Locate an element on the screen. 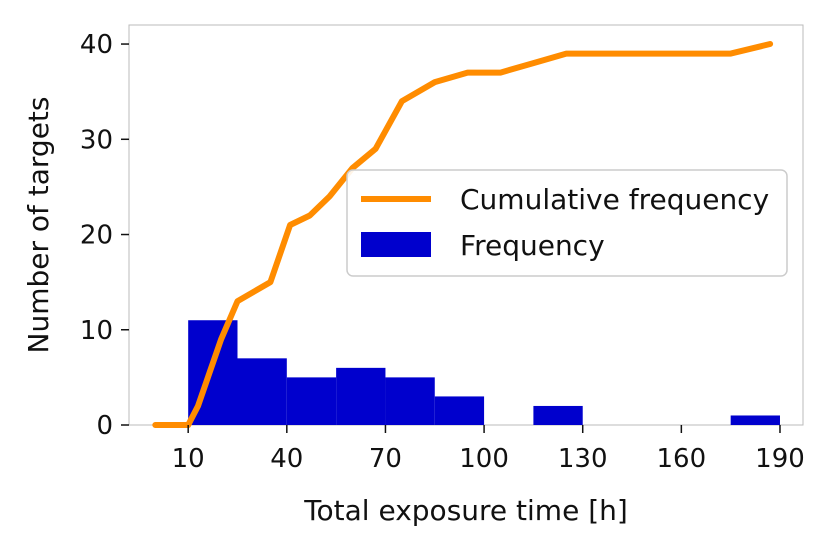 The image size is (829, 553). legend-swatch-frequency is located at coordinates (396, 244).